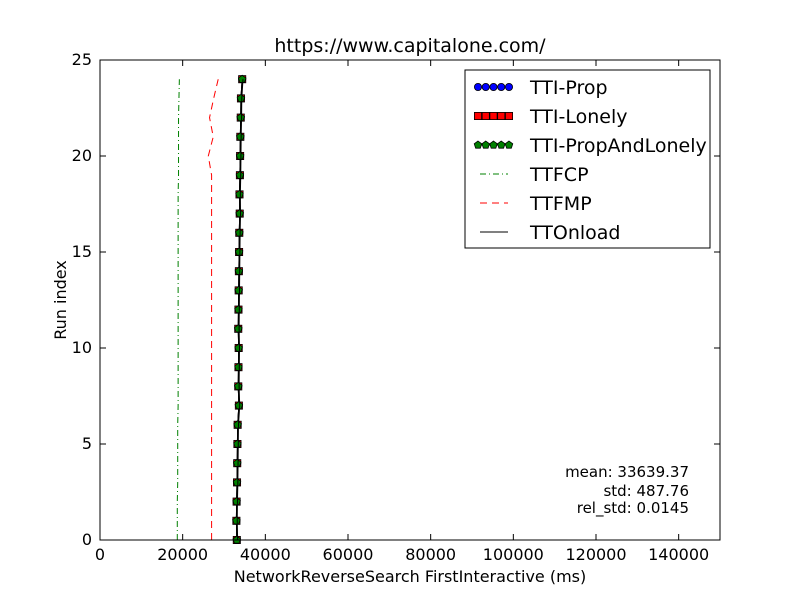  What do you see at coordinates (82, 347) in the screenshot?
I see `y-tick-label: 10` at bounding box center [82, 347].